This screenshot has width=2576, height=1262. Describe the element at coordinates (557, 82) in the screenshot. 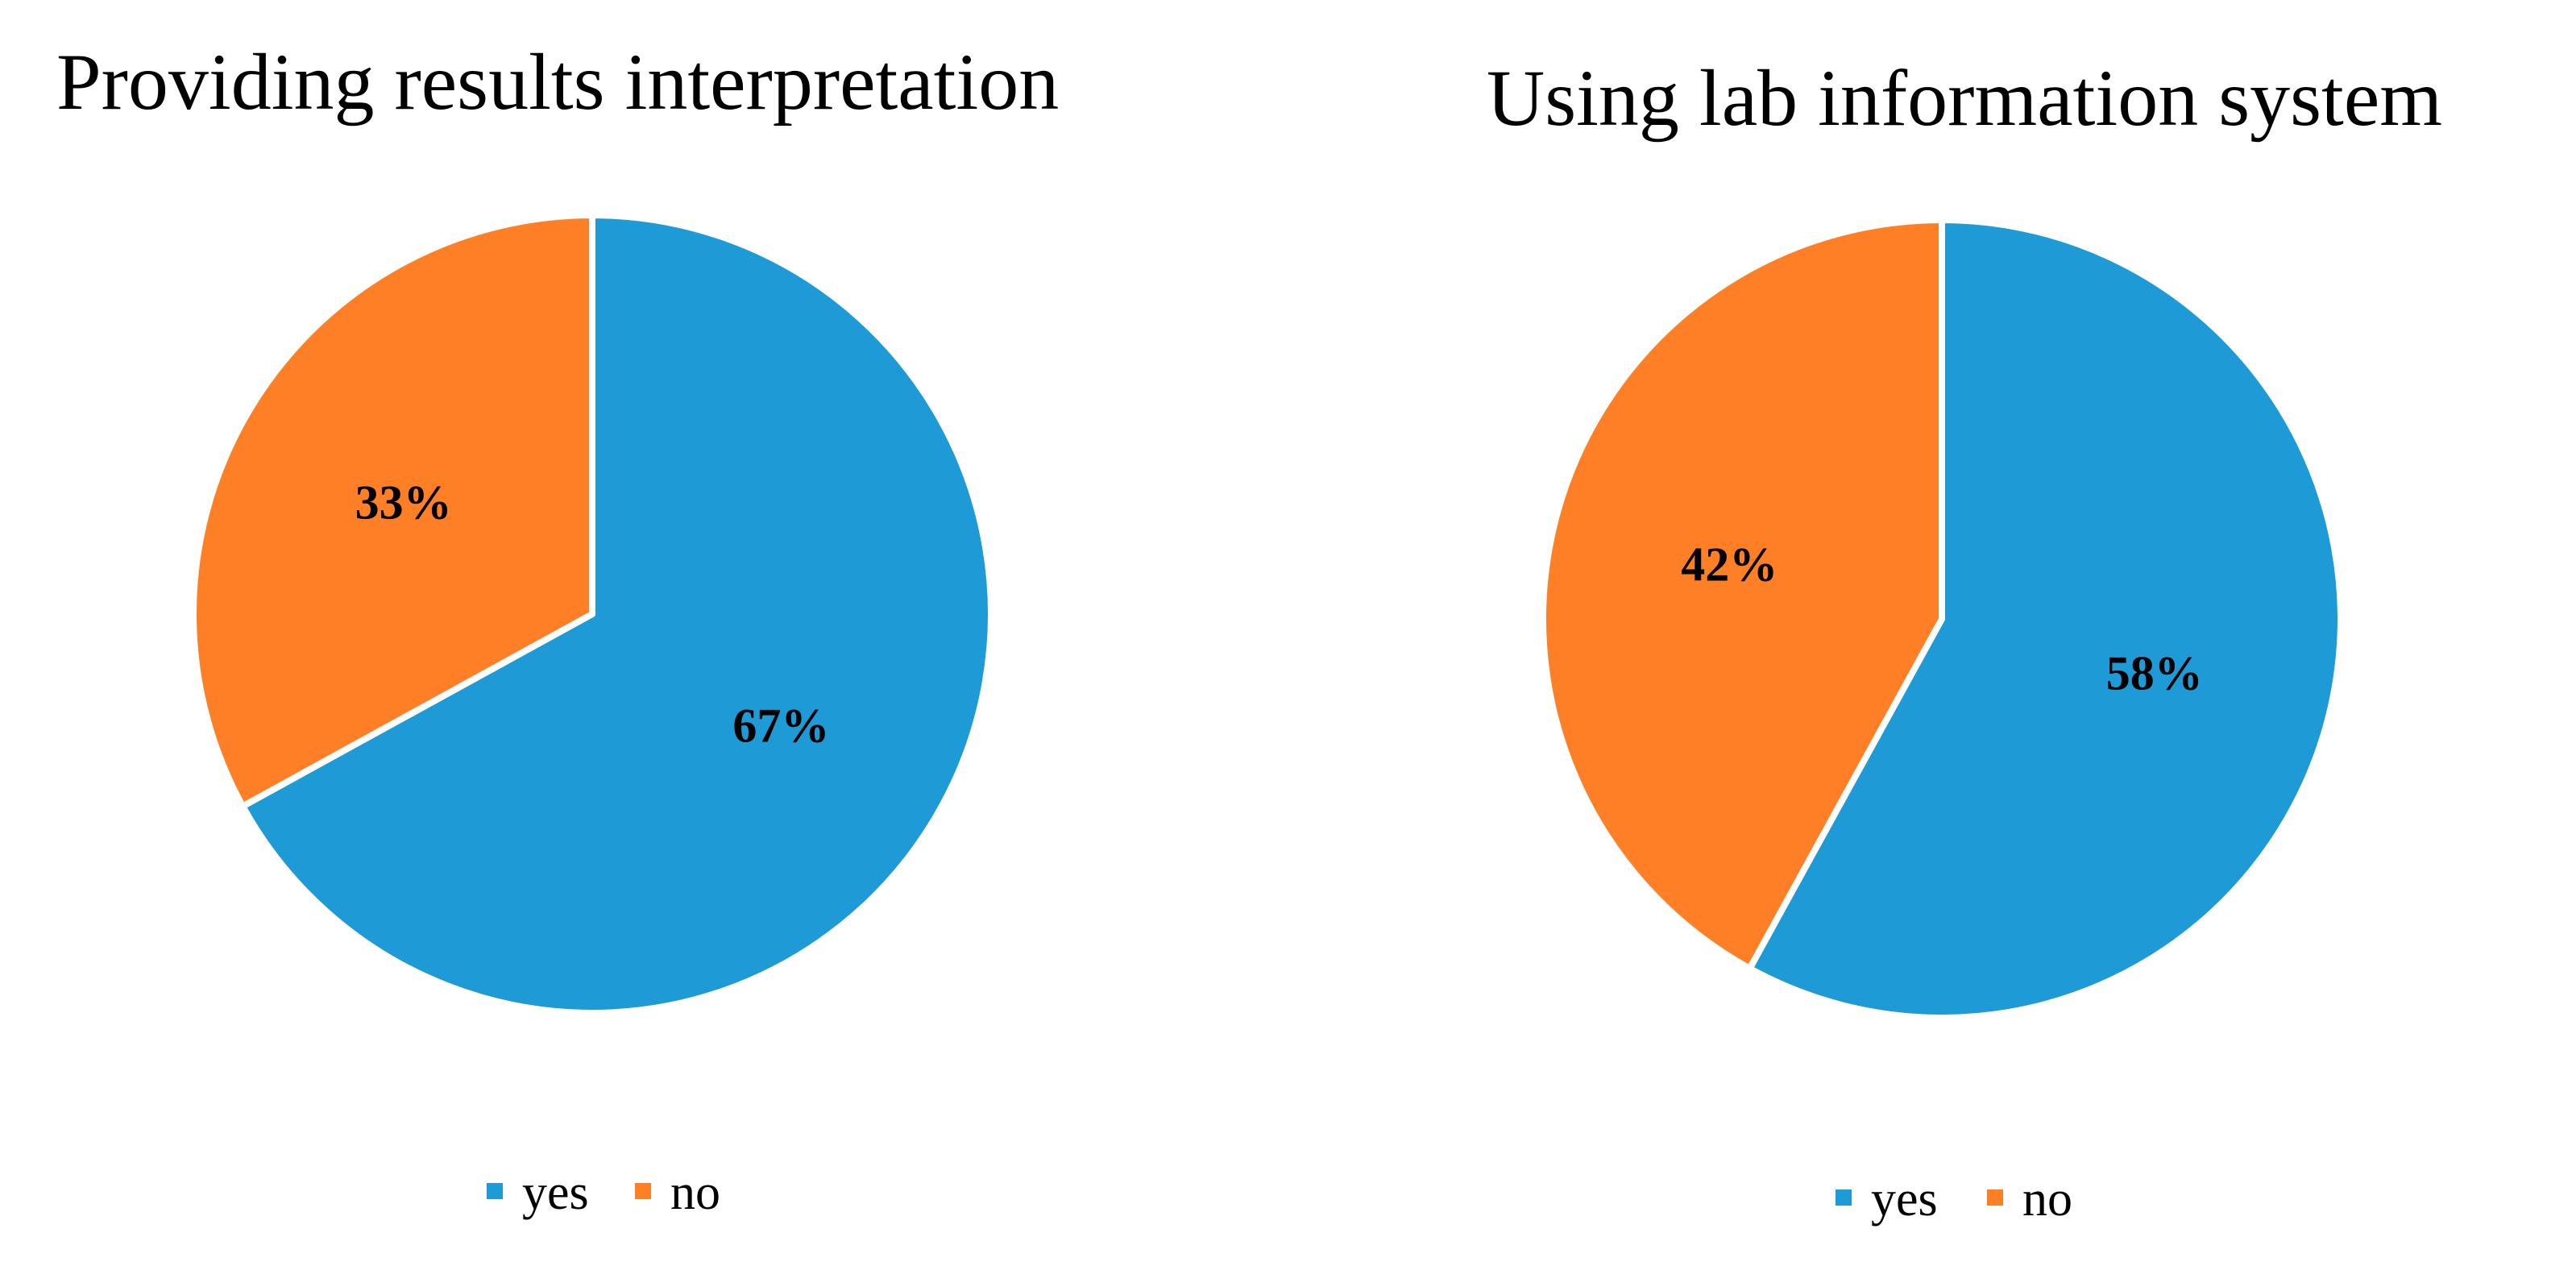

I see `chart-title: Providing results interpretation` at that location.